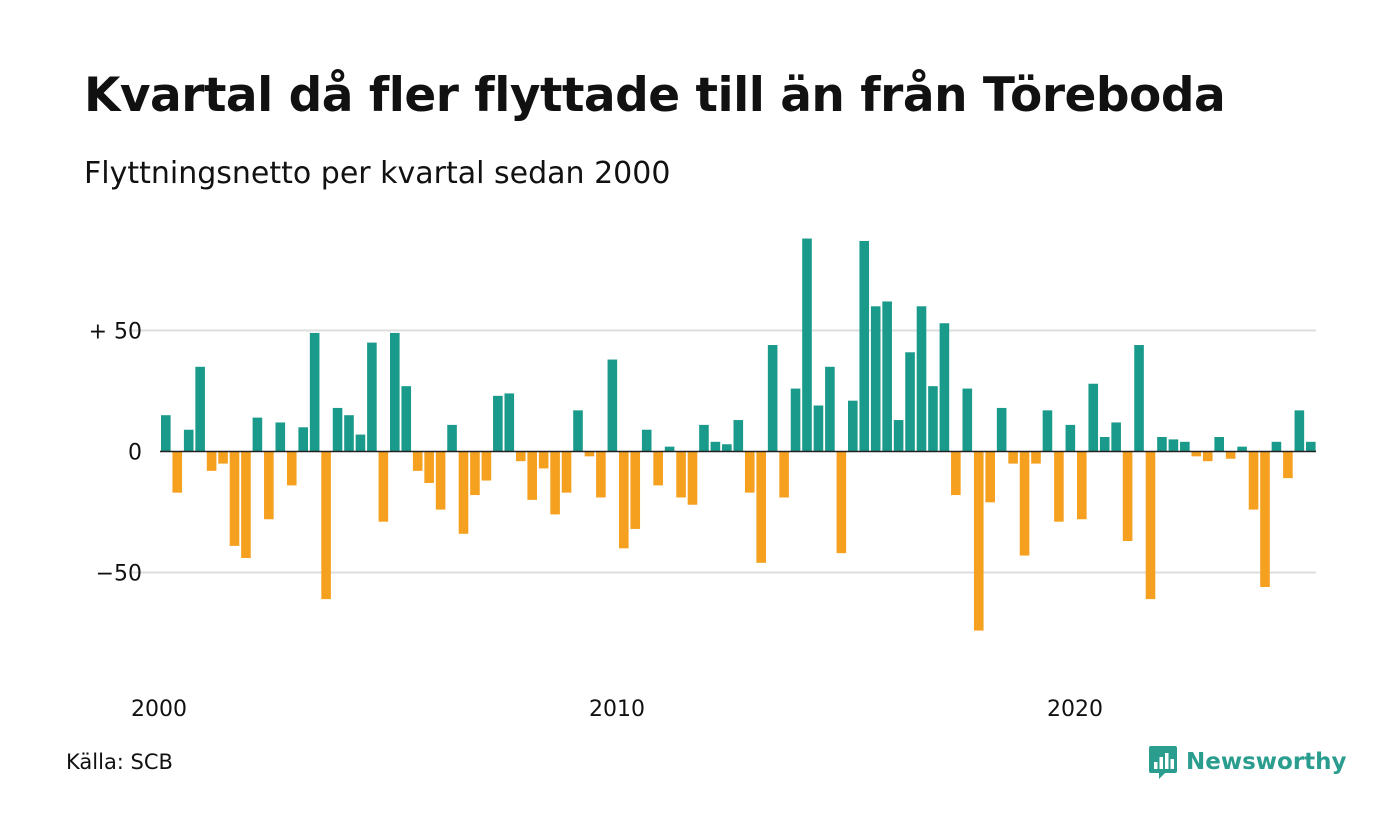 Image resolution: width=1400 pixels, height=840 pixels. I want to click on bar-chart-speech-bubble-icon, so click(1163, 762).